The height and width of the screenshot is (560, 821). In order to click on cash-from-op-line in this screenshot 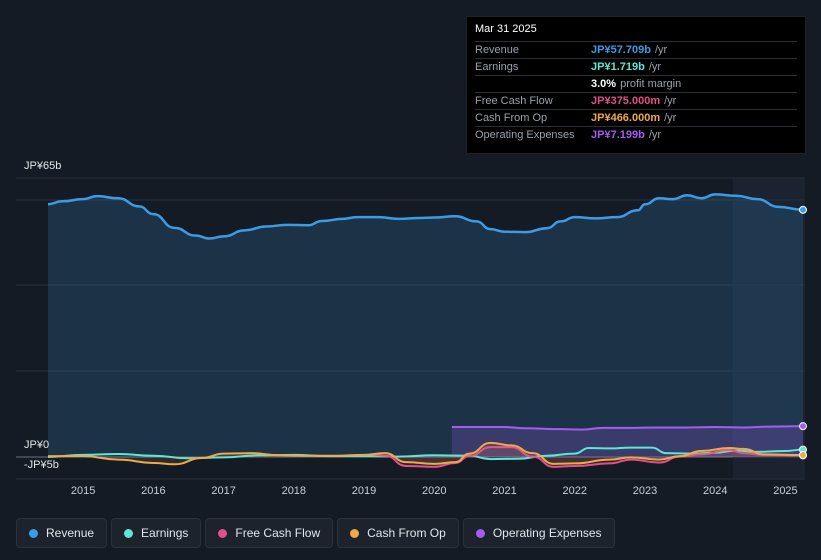, I will do `click(425, 453)`.